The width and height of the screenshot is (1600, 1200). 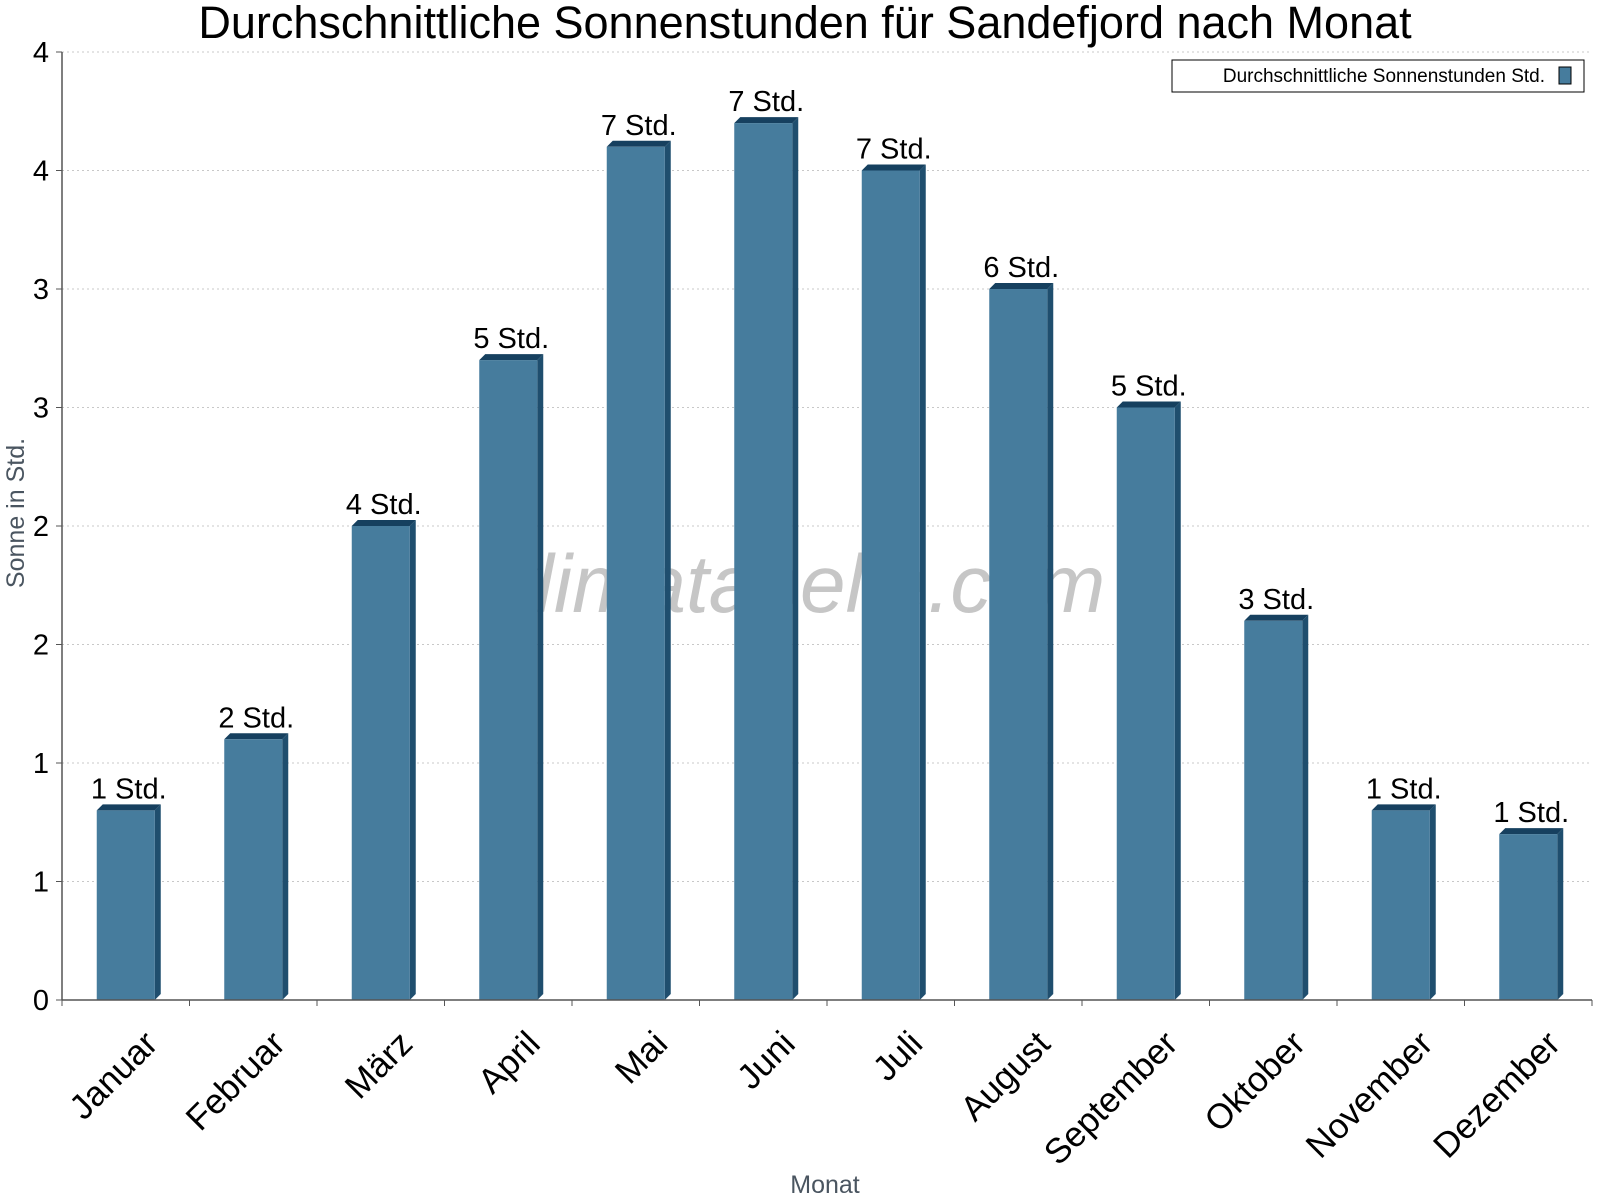 I want to click on y-axis-title: Sonne in Std., so click(x=16, y=513).